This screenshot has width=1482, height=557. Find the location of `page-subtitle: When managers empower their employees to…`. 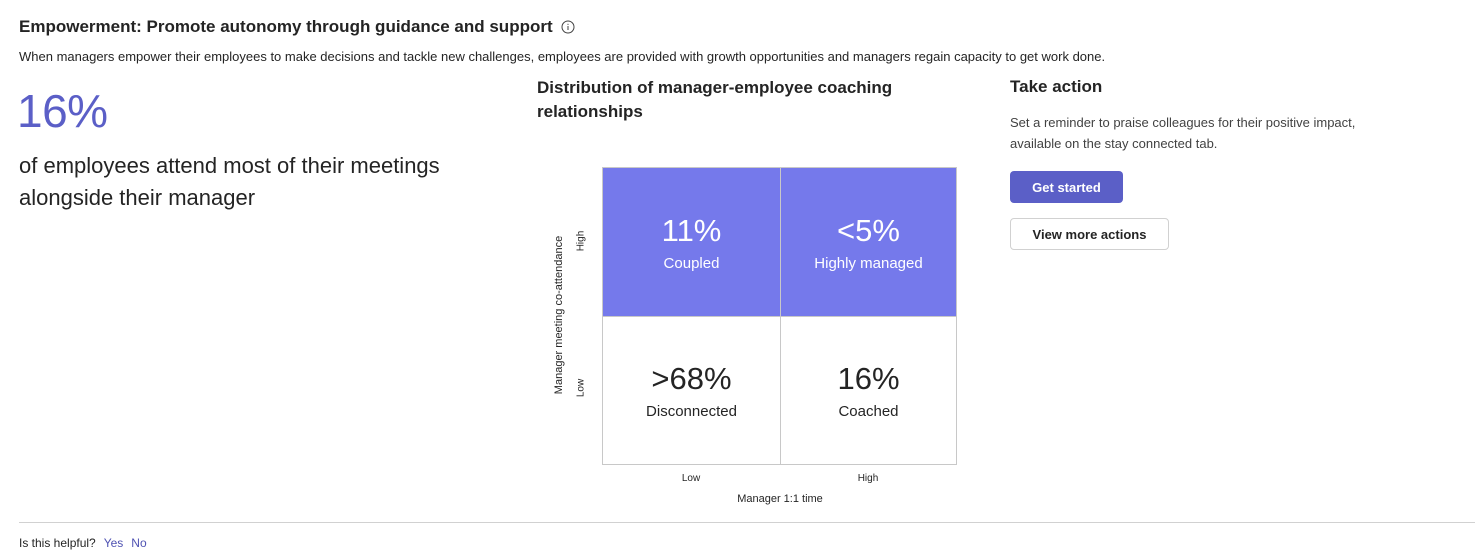

page-subtitle: When managers empower their employees to… is located at coordinates (562, 56).